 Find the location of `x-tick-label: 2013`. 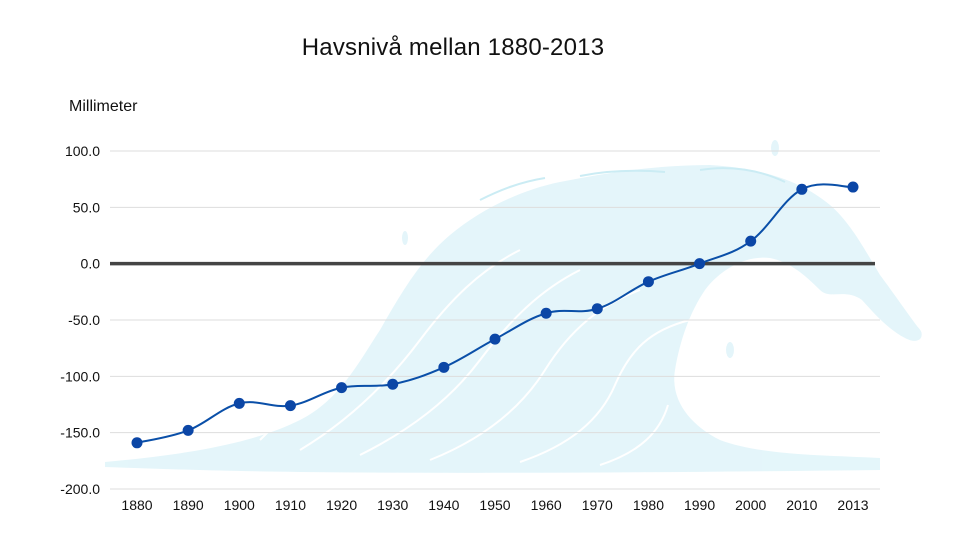

x-tick-label: 2013 is located at coordinates (852, 505).